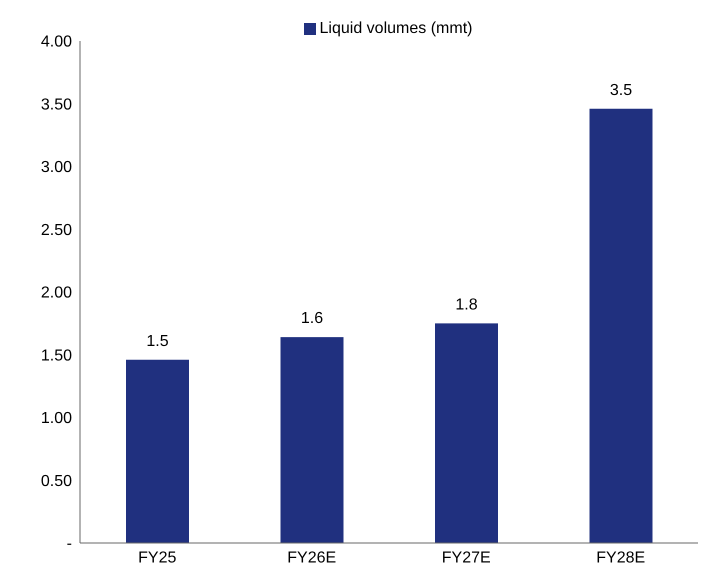 The width and height of the screenshot is (703, 573). Describe the element at coordinates (56, 42) in the screenshot. I see `y-tick-label: 4.00` at that location.